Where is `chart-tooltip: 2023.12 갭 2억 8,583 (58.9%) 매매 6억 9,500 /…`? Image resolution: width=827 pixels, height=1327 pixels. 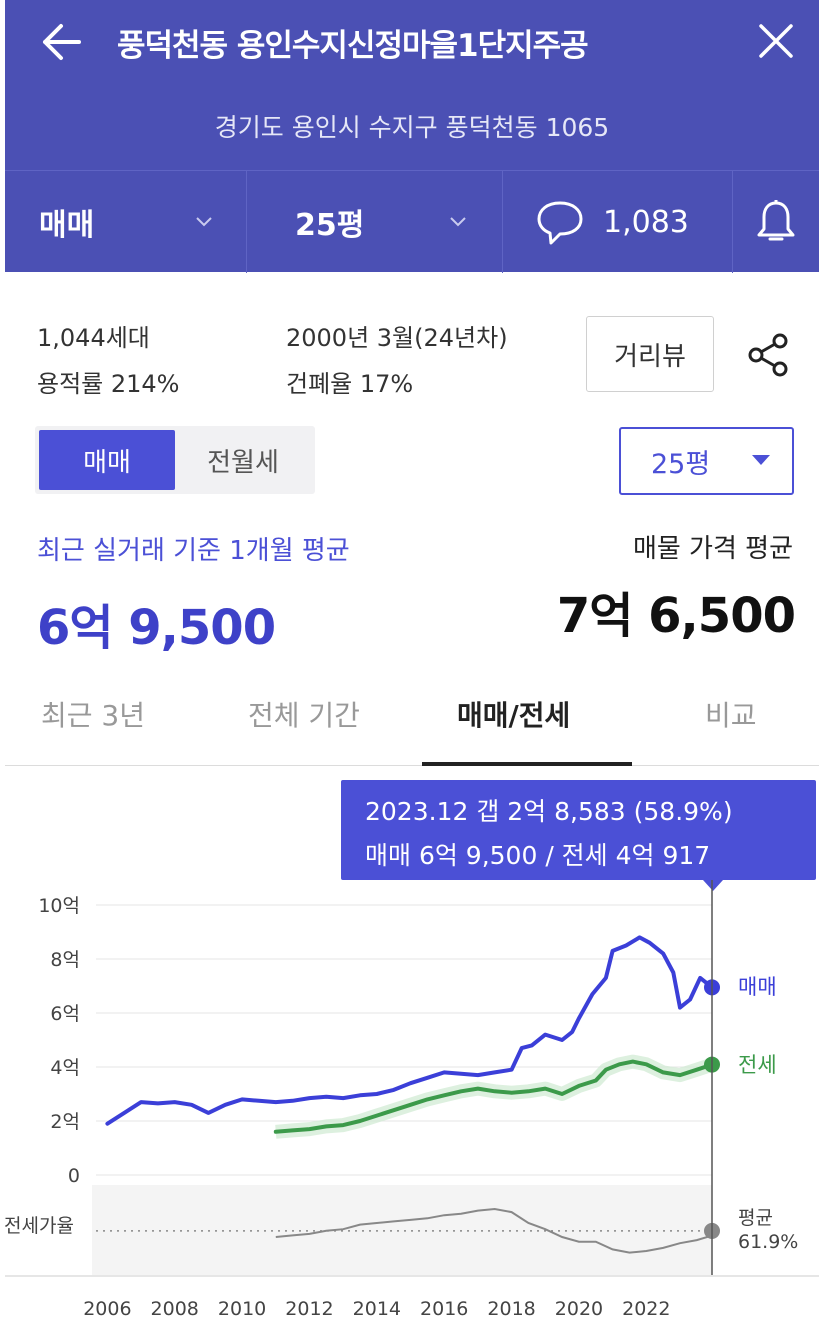 chart-tooltip: 2023.12 갭 2억 8,583 (58.9%) 매매 6억 9,500 /… is located at coordinates (578, 835).